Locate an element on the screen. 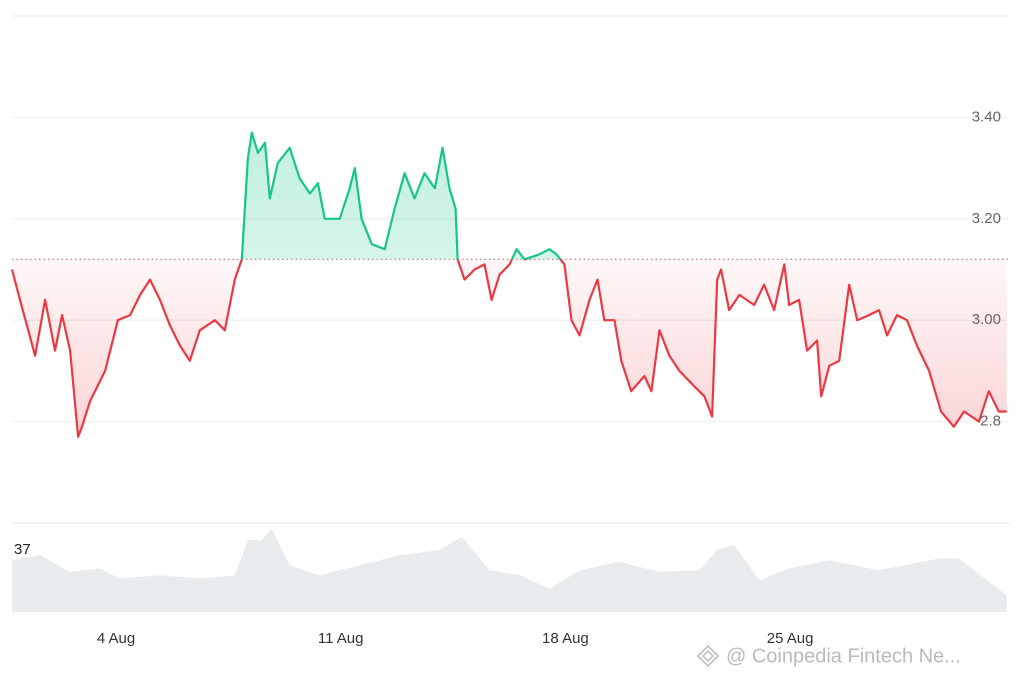 This screenshot has width=1024, height=683. y-tick-label: 3.40 is located at coordinates (986, 116).